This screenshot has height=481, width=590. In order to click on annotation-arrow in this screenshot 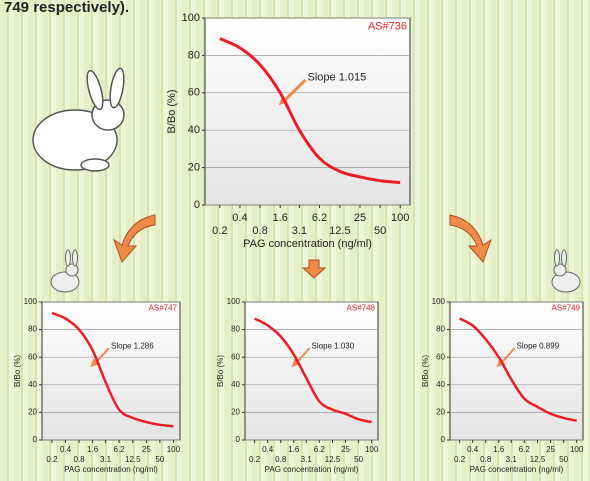, I will do `click(294, 91)`.